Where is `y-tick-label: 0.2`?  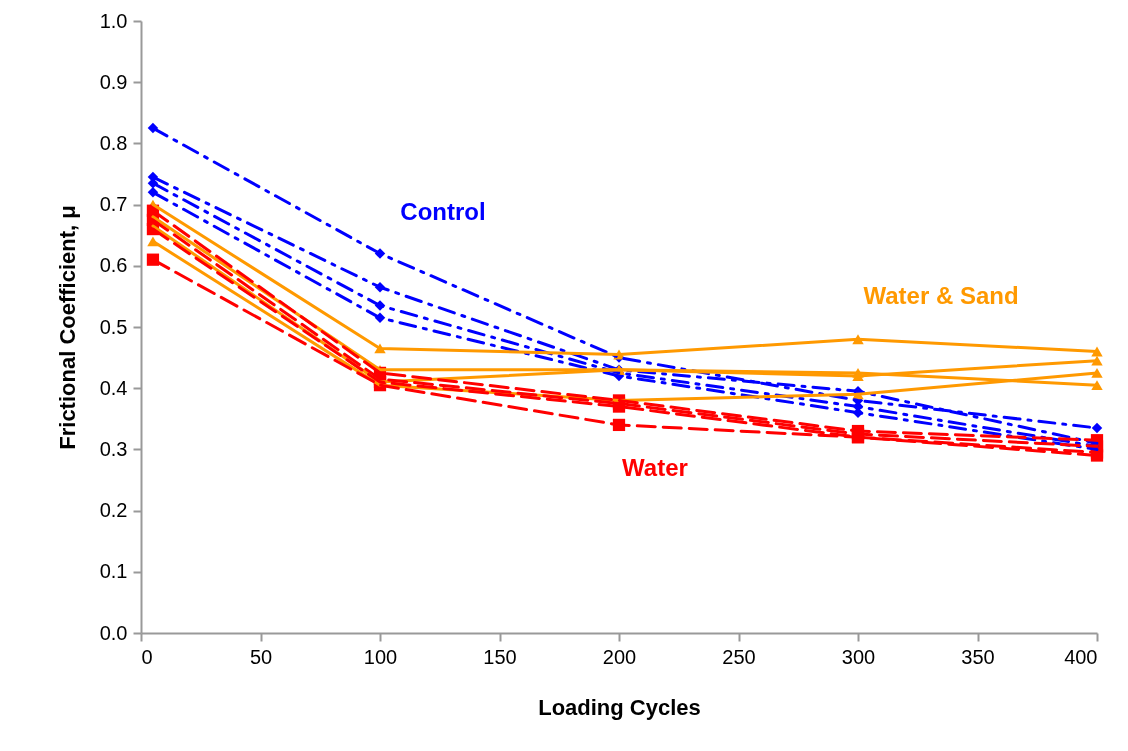
y-tick-label: 0.2 is located at coordinates (113, 510).